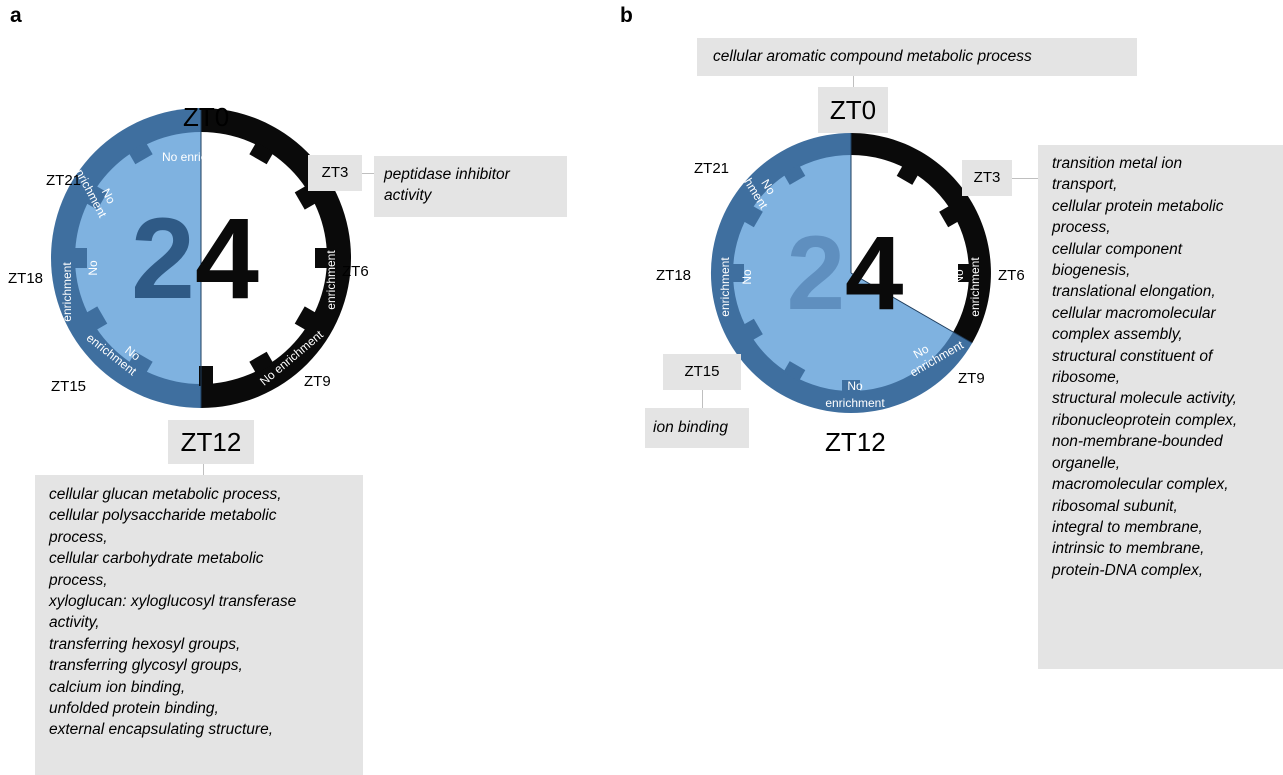  Describe the element at coordinates (211, 442) in the screenshot. I see `panel-a-zt12-label: ZT12` at that location.